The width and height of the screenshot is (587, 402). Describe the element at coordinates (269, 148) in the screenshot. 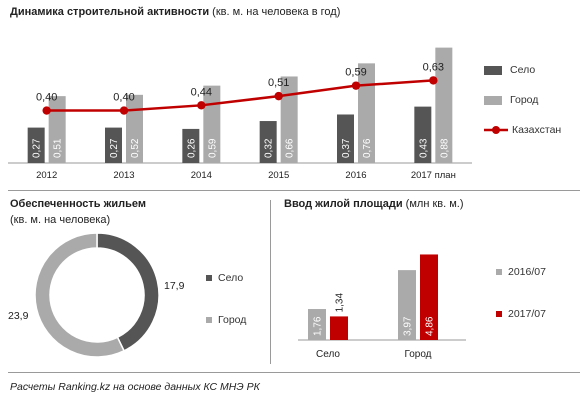

I see `bar-label-selo: 0,32` at that location.